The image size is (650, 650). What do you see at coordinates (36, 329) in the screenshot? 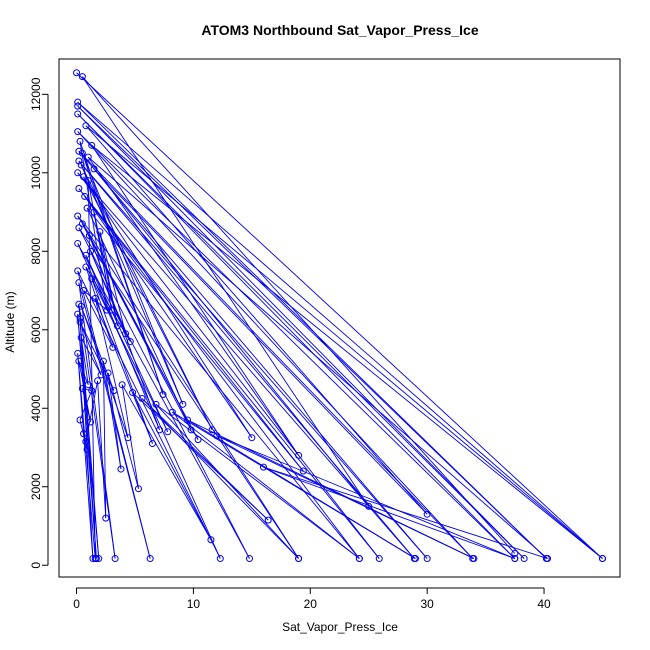
I see `y-tick-label: 6000` at bounding box center [36, 329].